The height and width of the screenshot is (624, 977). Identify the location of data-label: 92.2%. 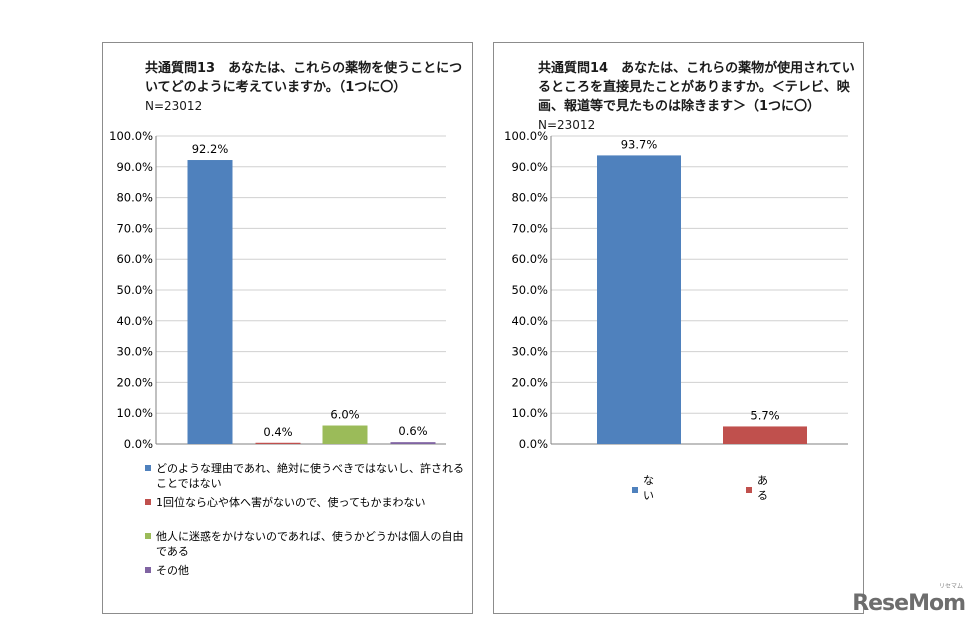
(210, 149).